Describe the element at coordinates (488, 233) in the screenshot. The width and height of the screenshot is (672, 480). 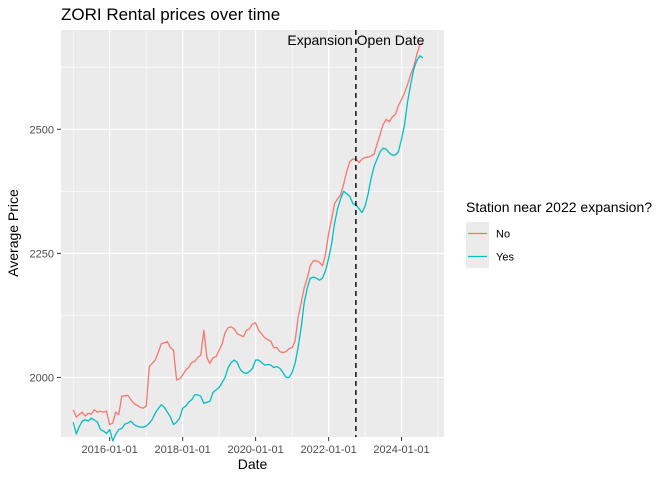
I see `legend-item-no: No` at that location.